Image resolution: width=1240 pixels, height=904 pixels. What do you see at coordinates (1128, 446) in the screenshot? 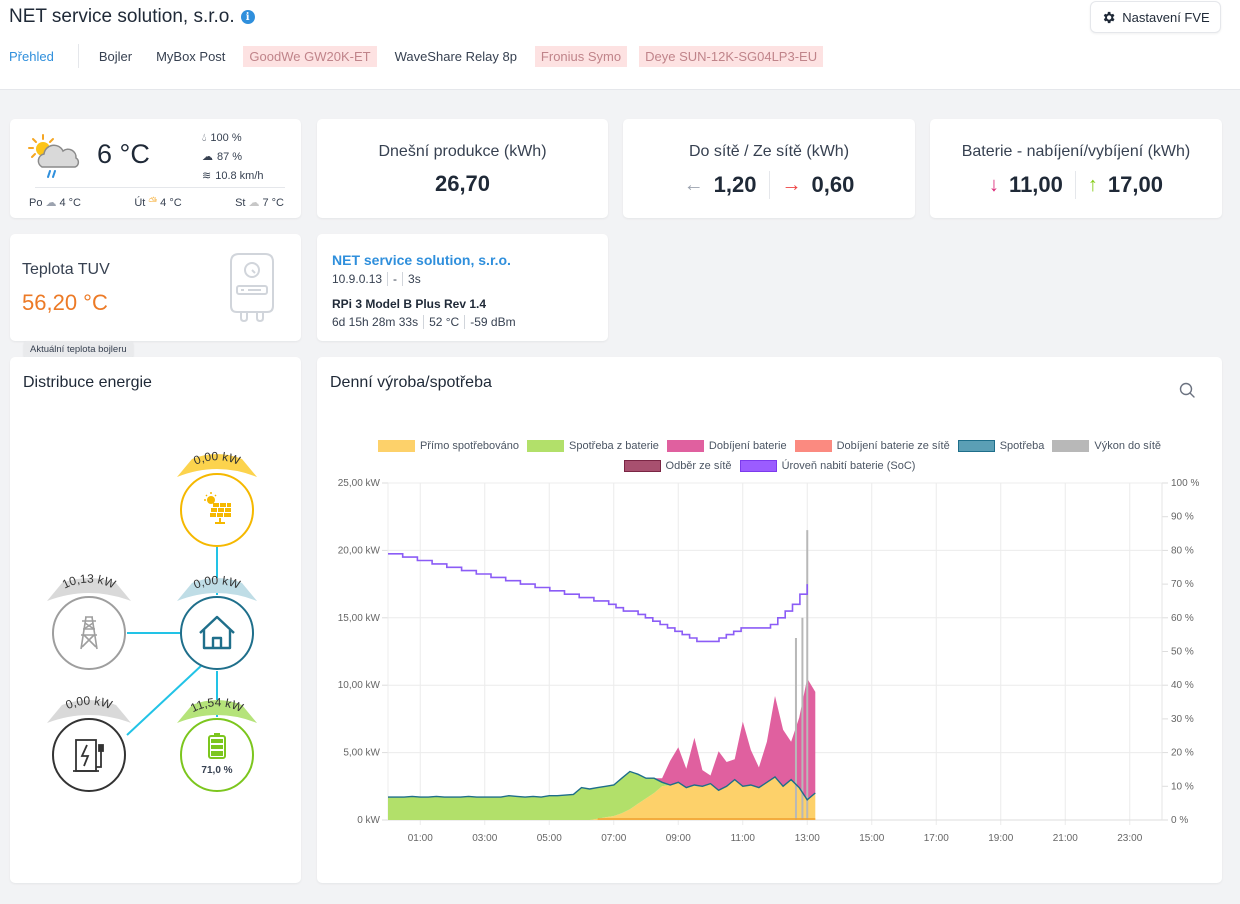
I see `legend-label: Výkon do sítě` at bounding box center [1128, 446].